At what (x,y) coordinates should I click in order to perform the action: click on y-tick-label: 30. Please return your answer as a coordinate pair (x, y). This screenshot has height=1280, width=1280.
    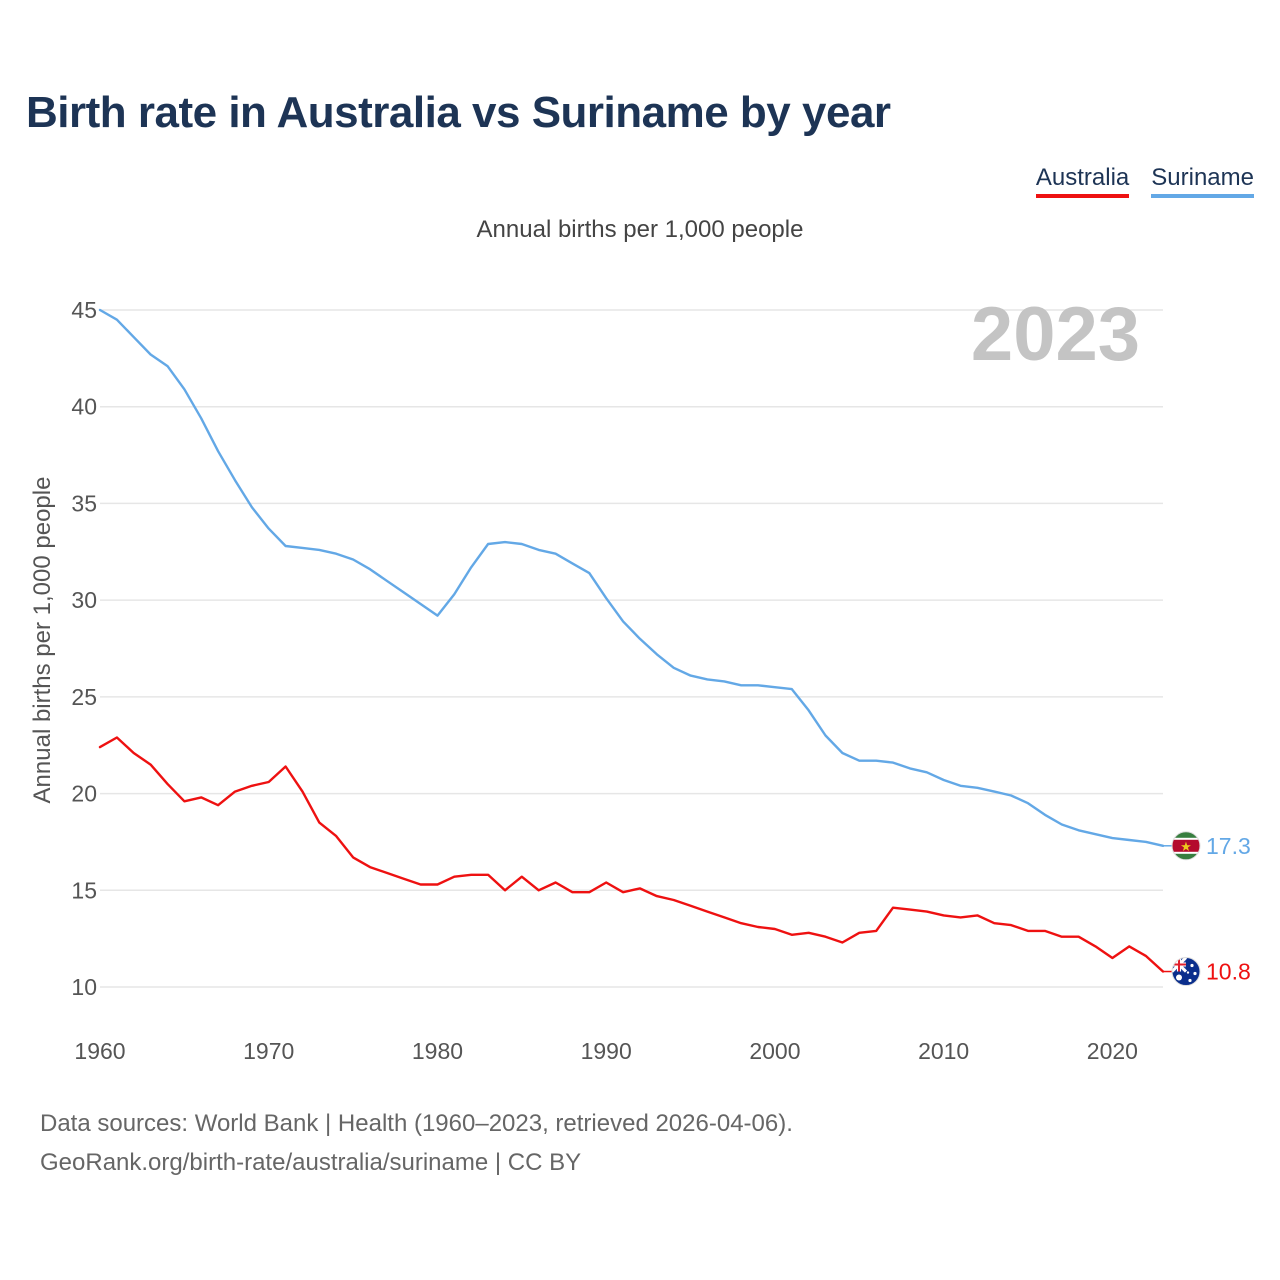
    Looking at the image, I should click on (84, 600).